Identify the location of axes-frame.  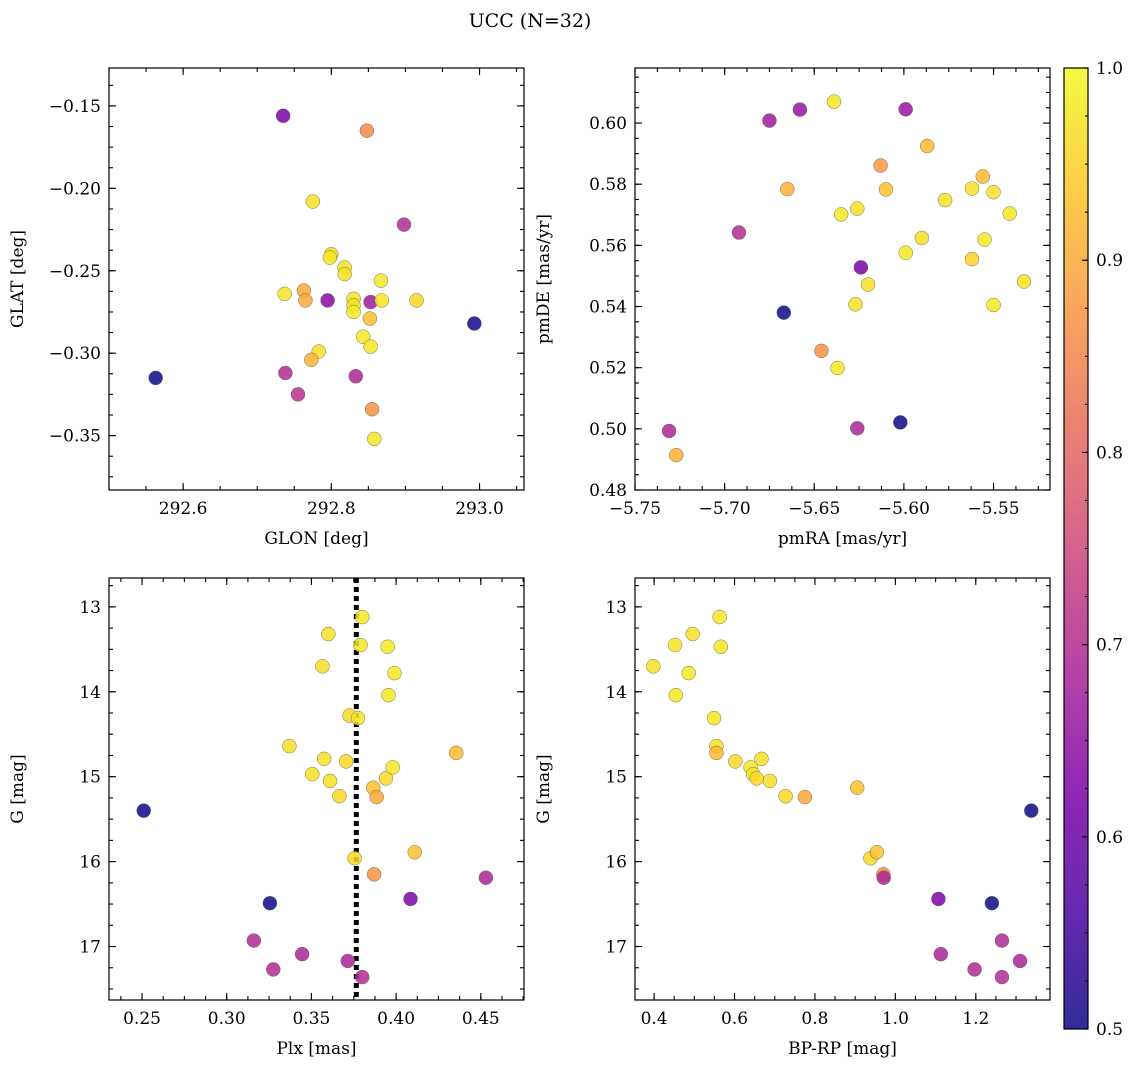
(316, 789).